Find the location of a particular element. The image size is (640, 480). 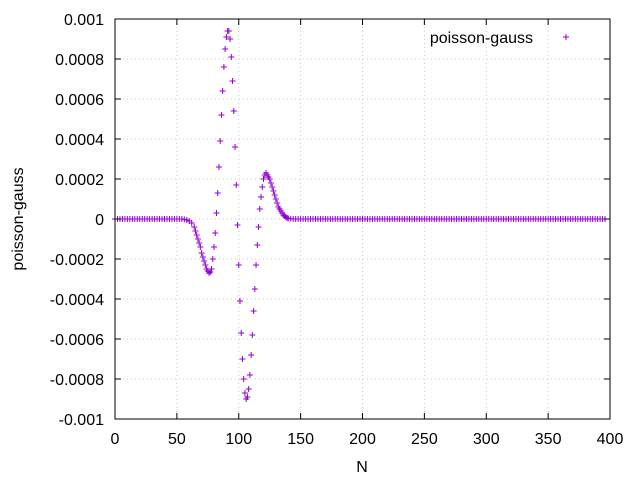

y-tick-label: 0.0008 is located at coordinates (79, 60).